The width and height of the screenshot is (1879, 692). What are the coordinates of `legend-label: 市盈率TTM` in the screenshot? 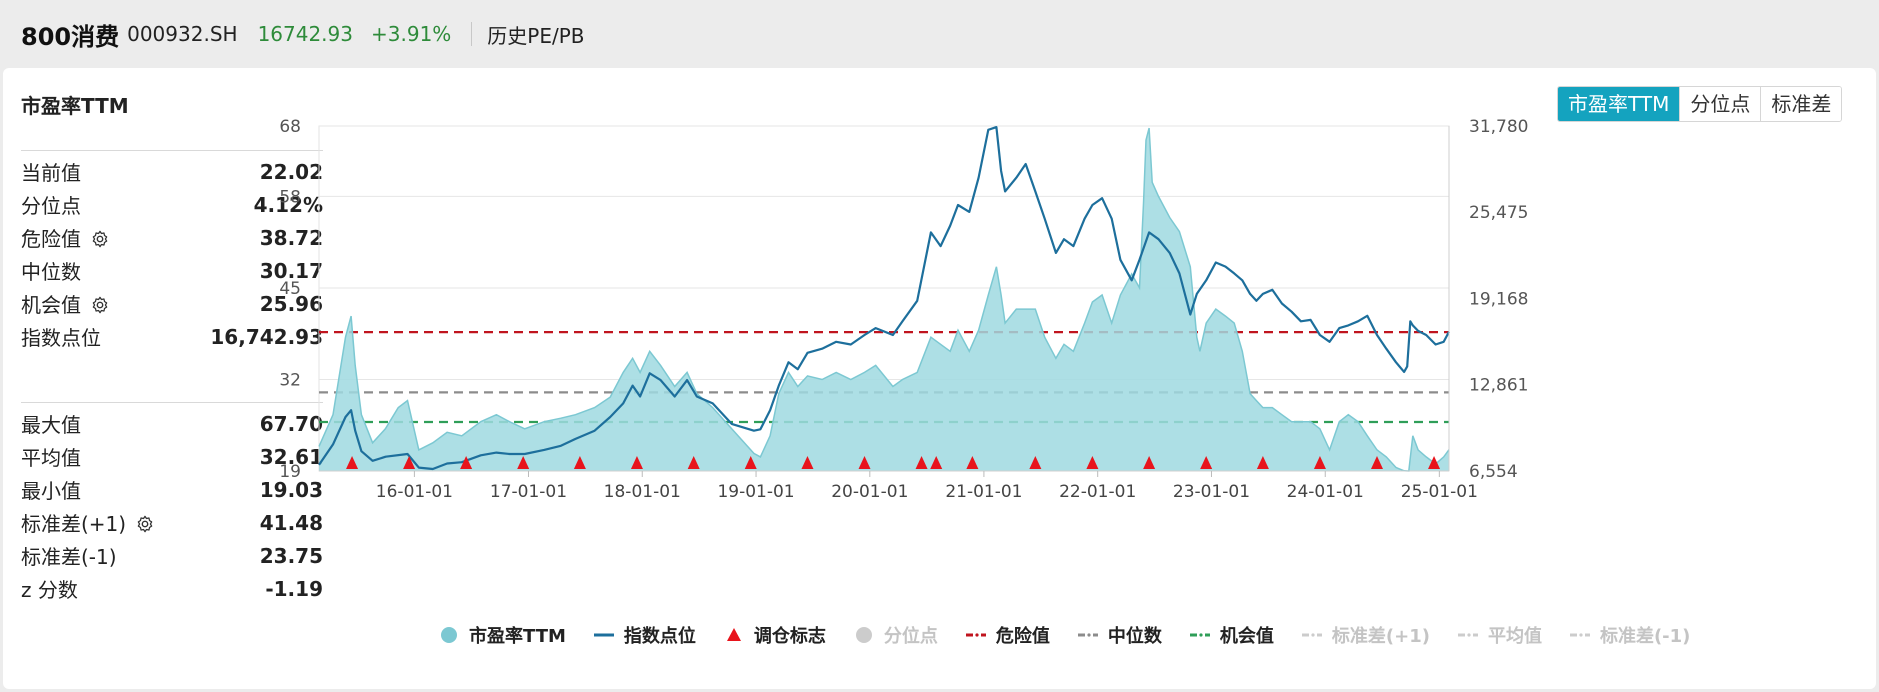 It's located at (517, 636).